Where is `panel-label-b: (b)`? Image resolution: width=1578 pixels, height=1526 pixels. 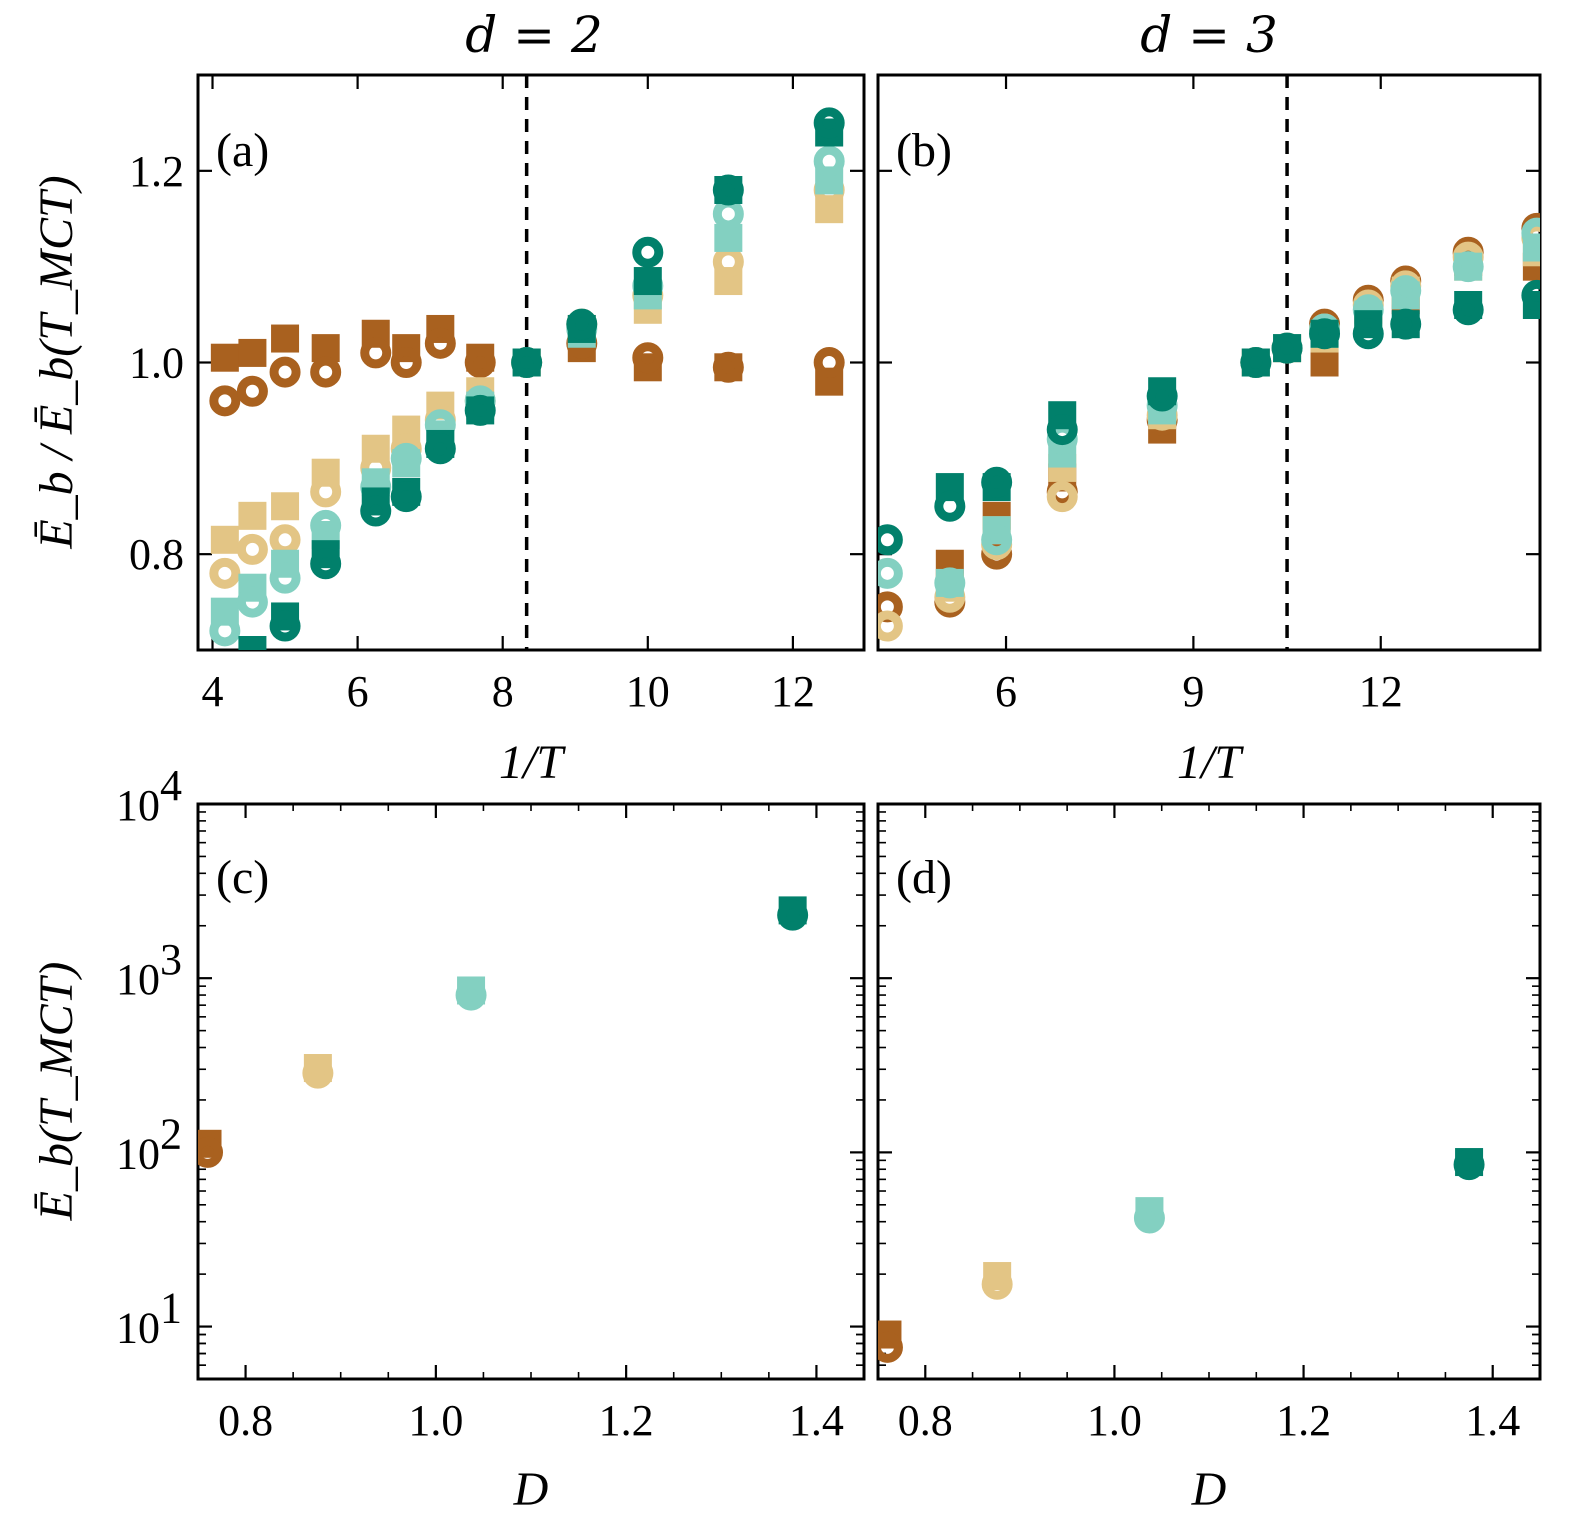 panel-label-b: (b) is located at coordinates (924, 150).